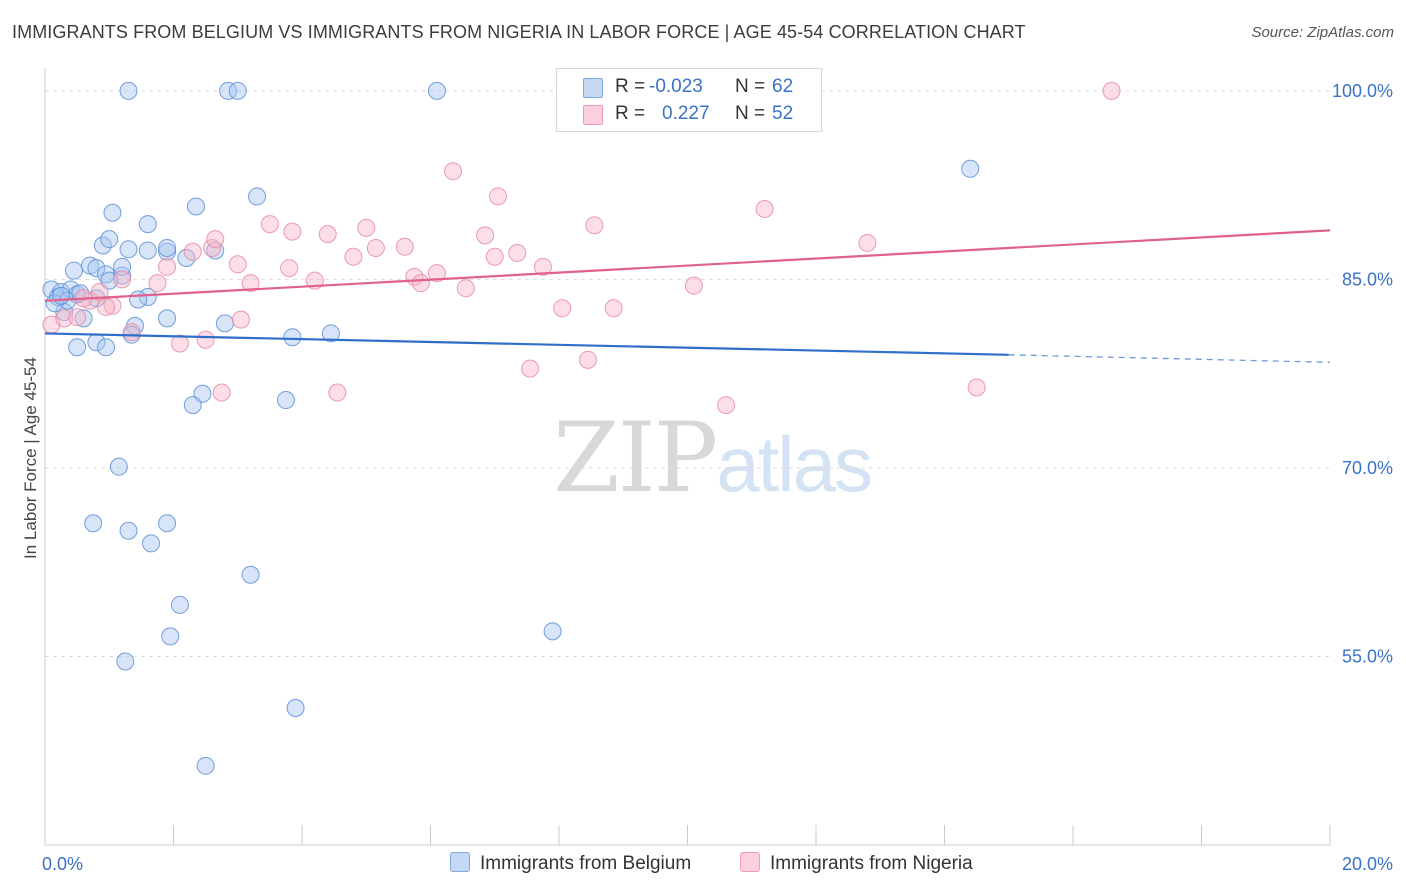 The width and height of the screenshot is (1406, 892). Describe the element at coordinates (686, 113) in the screenshot. I see `legend-r-value: 0.227` at that location.